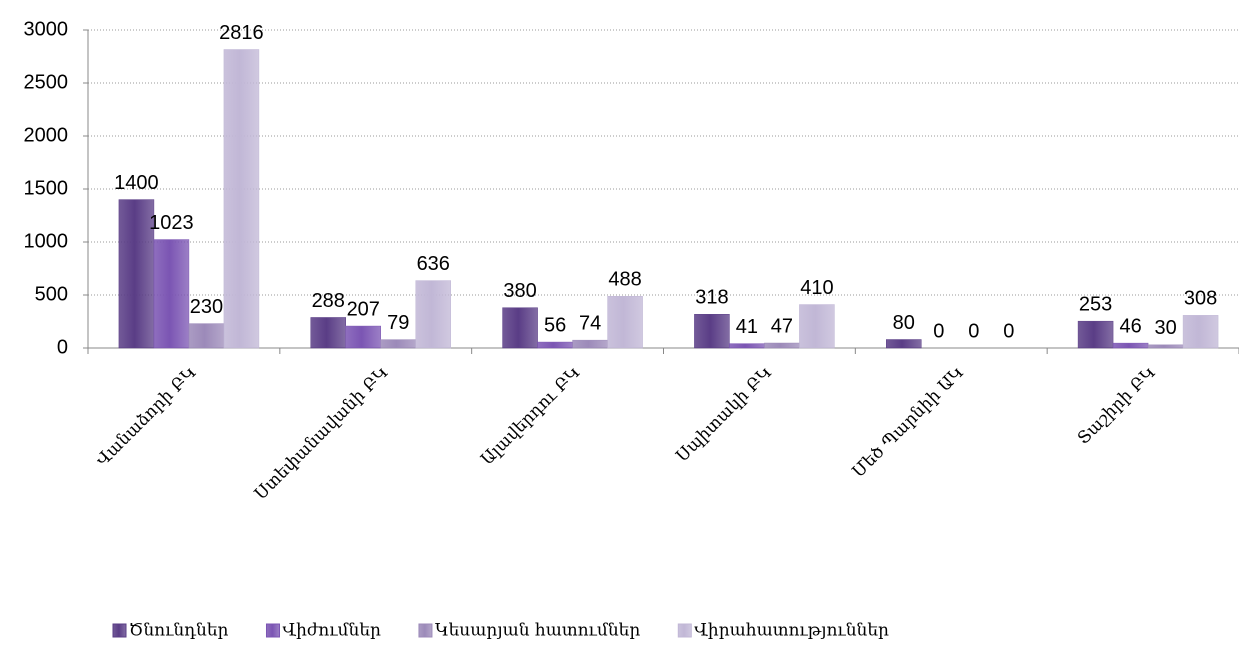 Image resolution: width=1239 pixels, height=646 pixels. What do you see at coordinates (519, 291) in the screenshot?
I see `value-label: 380` at bounding box center [519, 291].